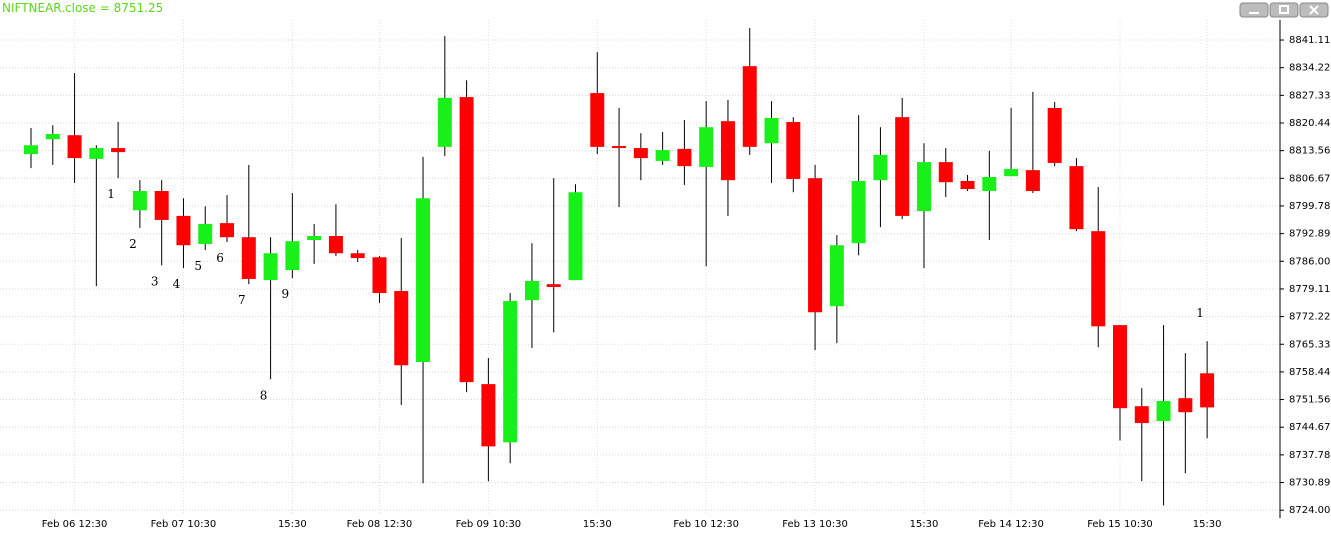  Describe the element at coordinates (489, 524) in the screenshot. I see `x-tick-label: Feb 09 10:30` at that location.